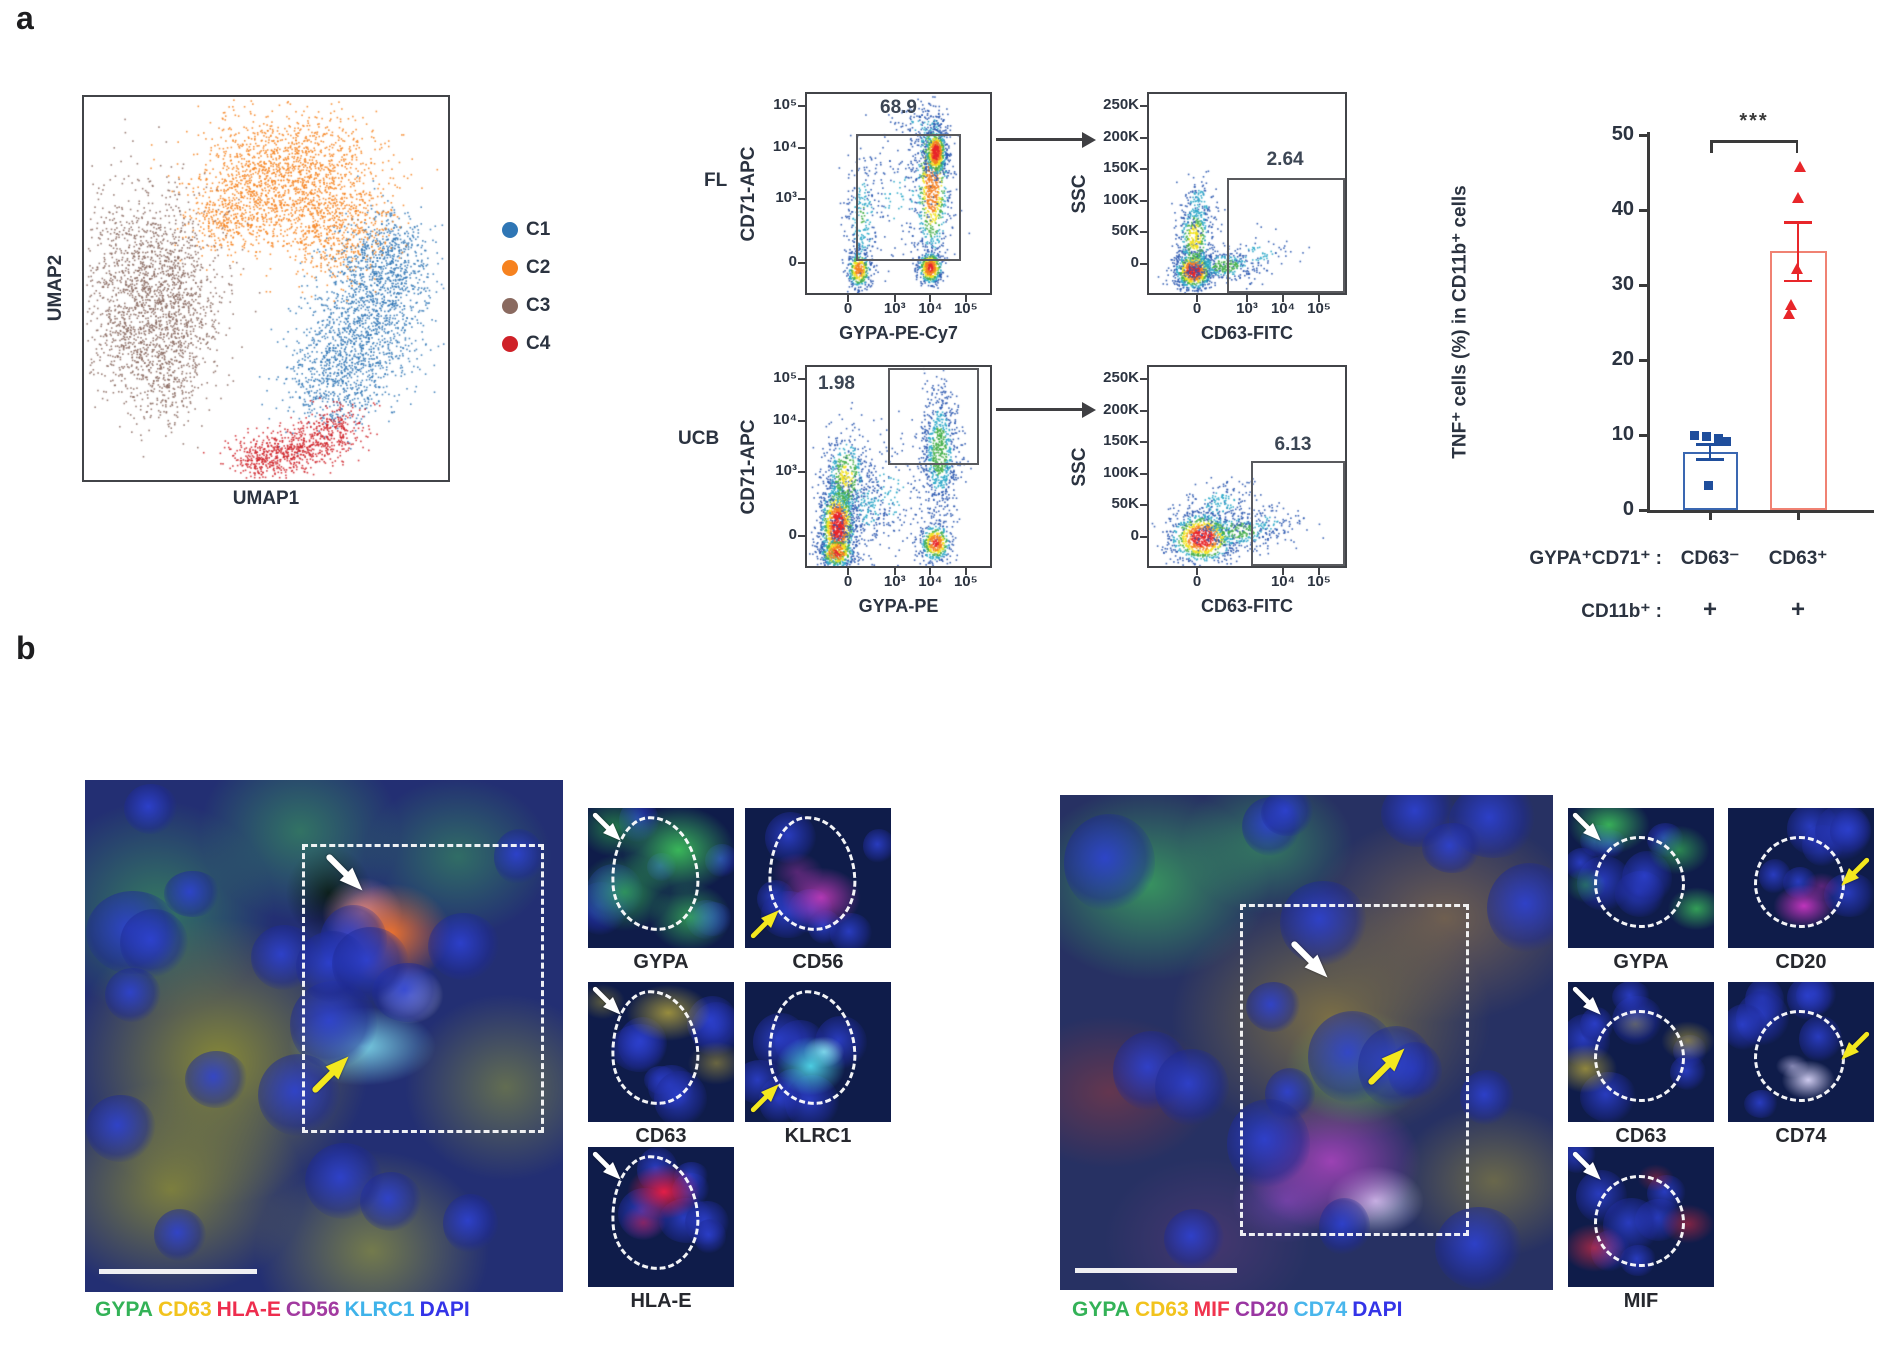 This screenshot has height=1366, width=1894. What do you see at coordinates (818, 1052) in the screenshot?
I see `inset-klrc1` at bounding box center [818, 1052].